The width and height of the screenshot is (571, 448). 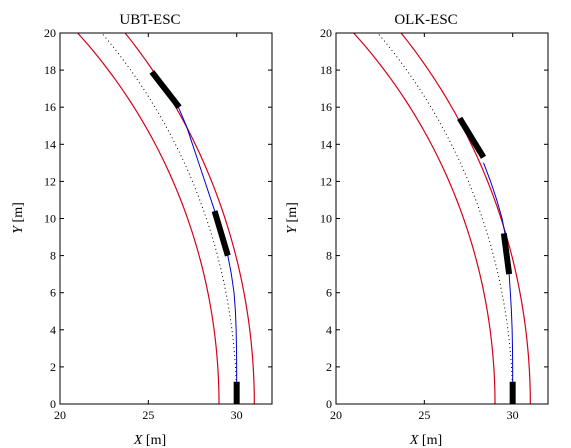 I want to click on panel-title: OLK-ESC, so click(x=425, y=20).